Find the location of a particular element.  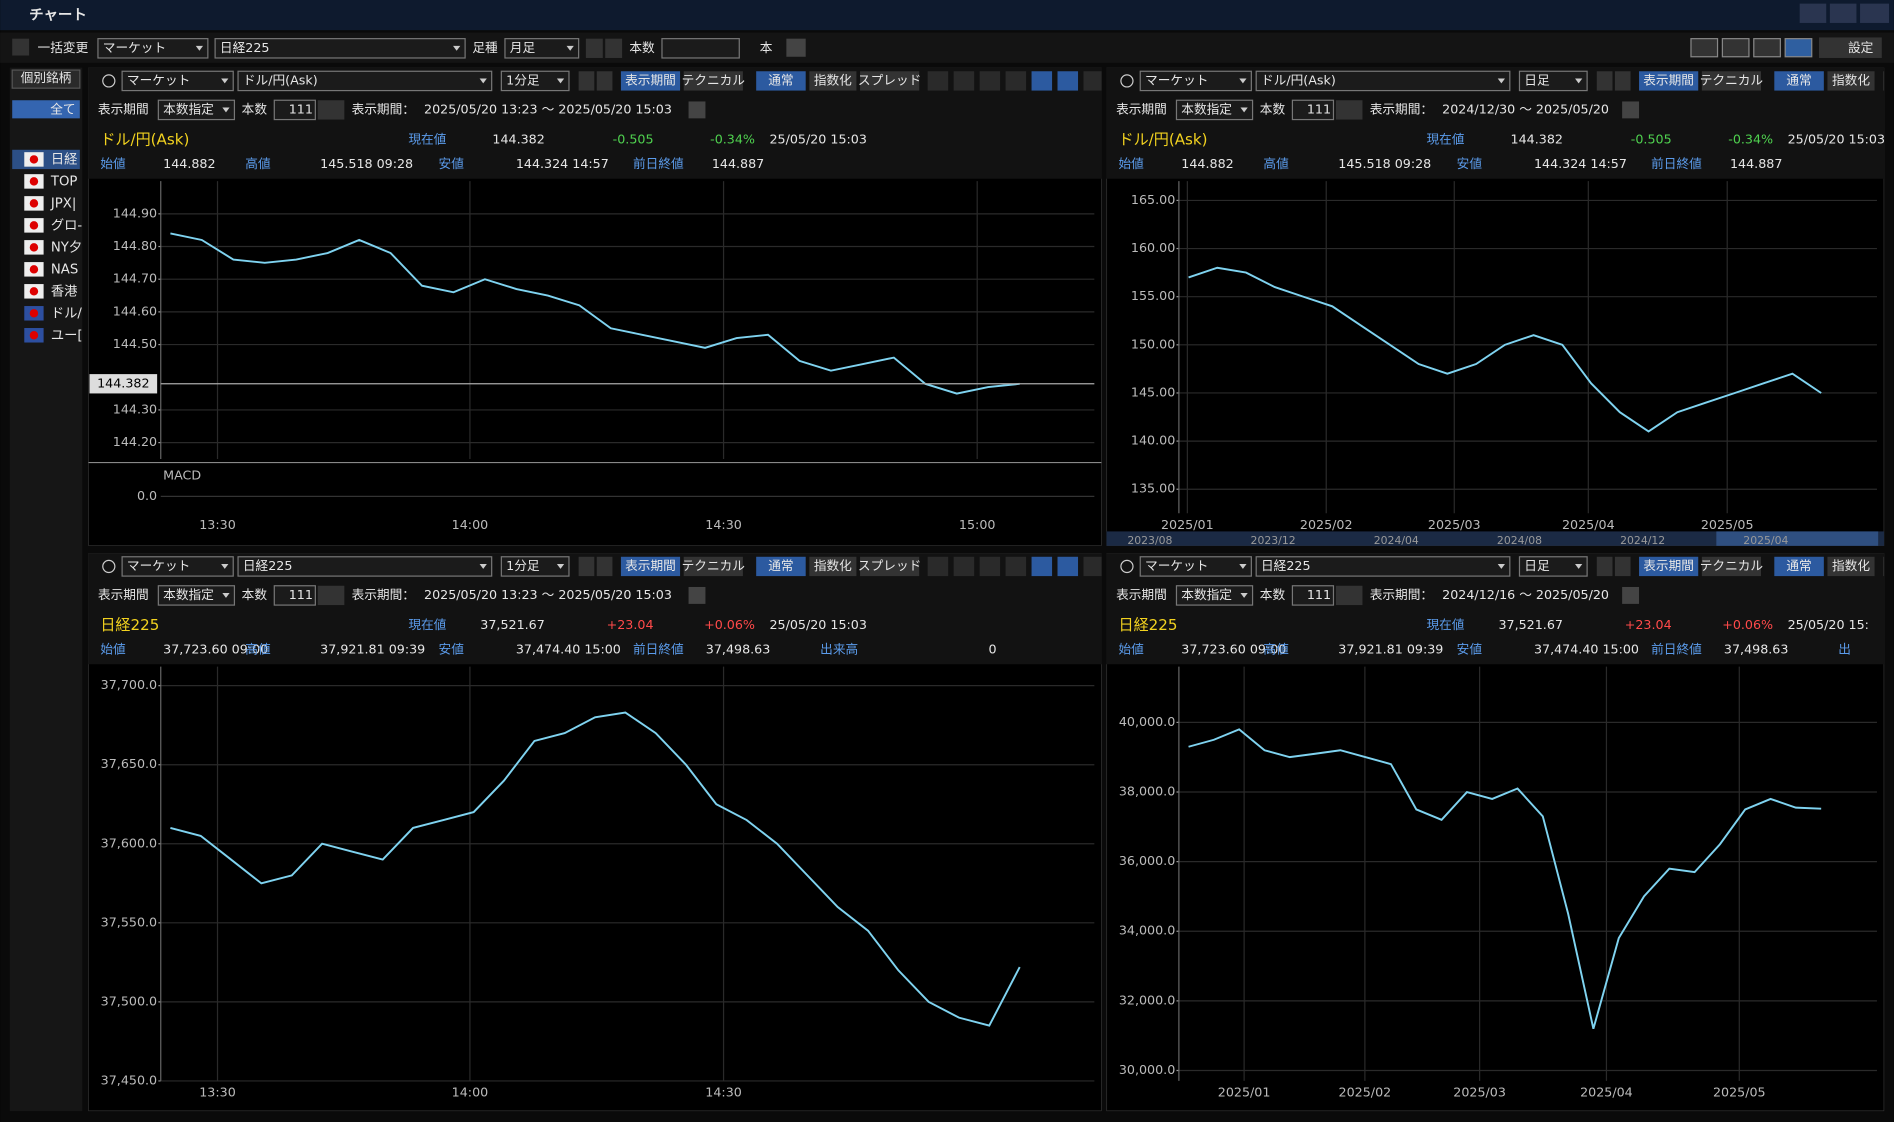

print-button is located at coordinates (796, 47).